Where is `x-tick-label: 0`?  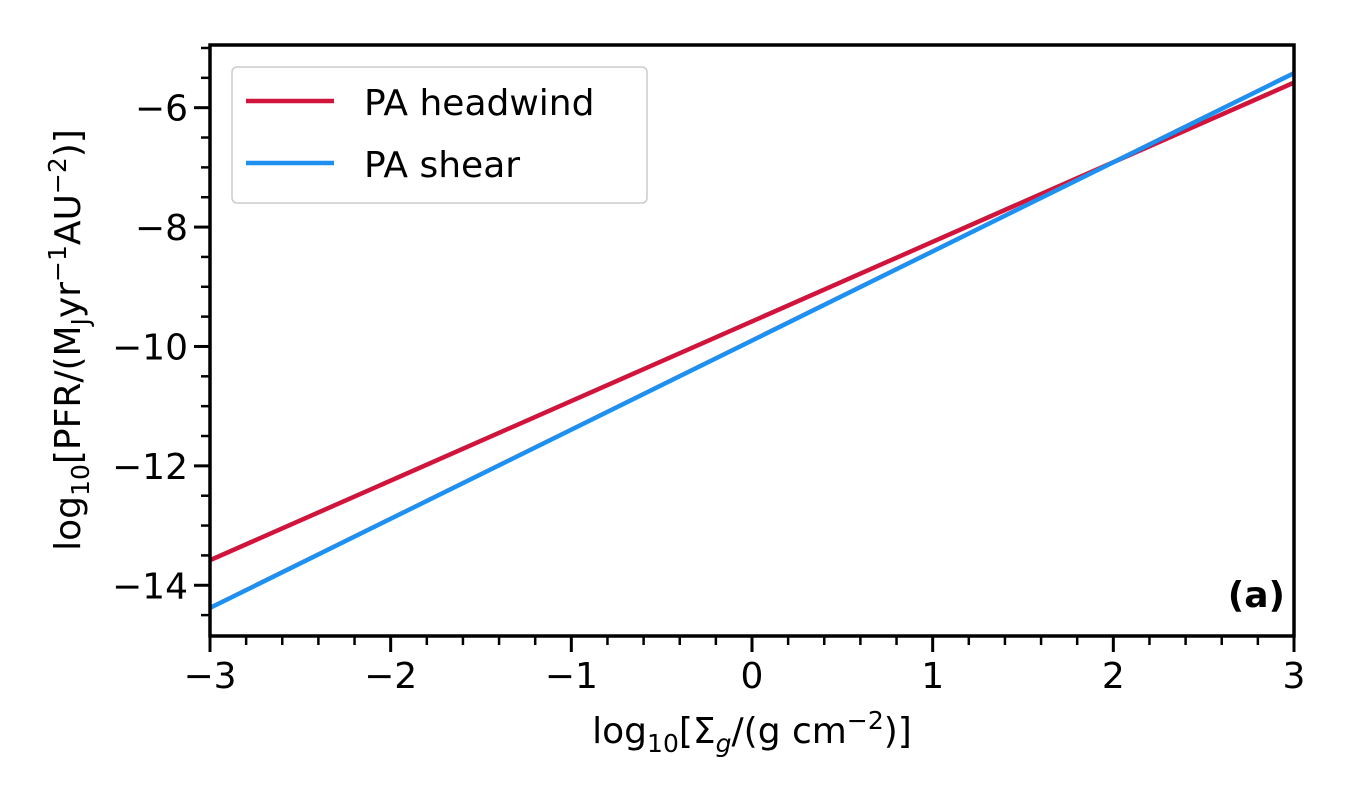
x-tick-label: 0 is located at coordinates (752, 676).